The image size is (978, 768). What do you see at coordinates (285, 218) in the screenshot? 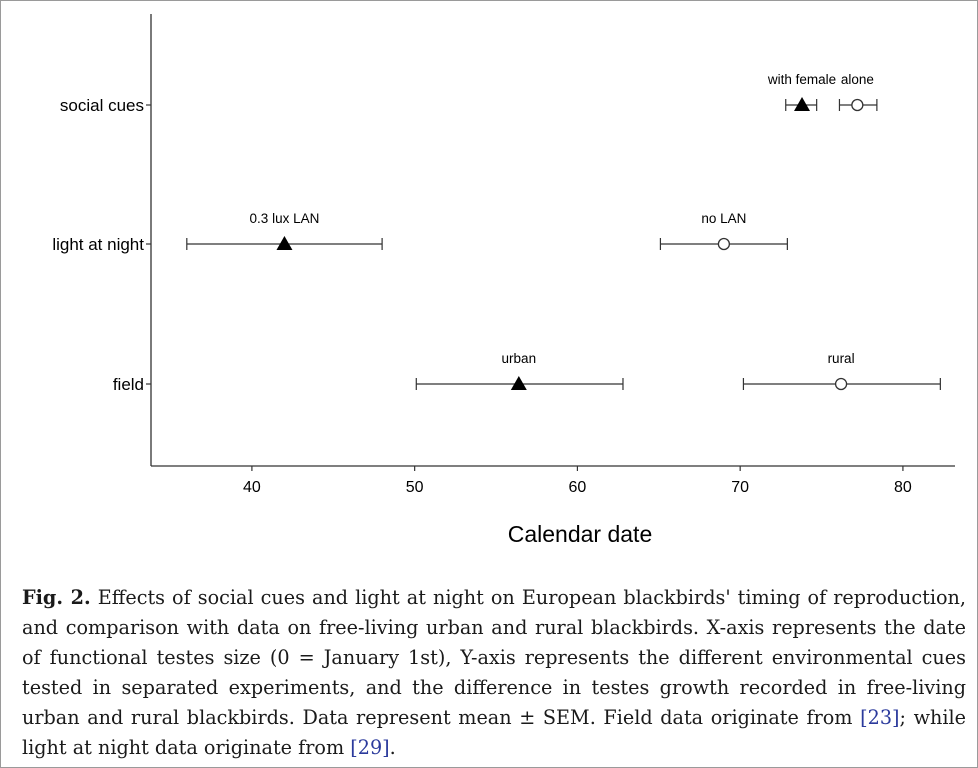
I see `point-label-0-3-lux-lan: 0.3 lux LAN` at bounding box center [285, 218].